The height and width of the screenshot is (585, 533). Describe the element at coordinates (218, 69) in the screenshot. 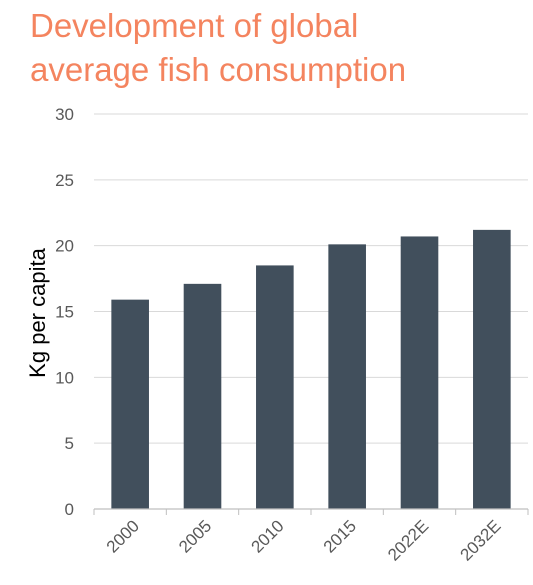

I see `chart-title-line-2: average fish consumption` at that location.